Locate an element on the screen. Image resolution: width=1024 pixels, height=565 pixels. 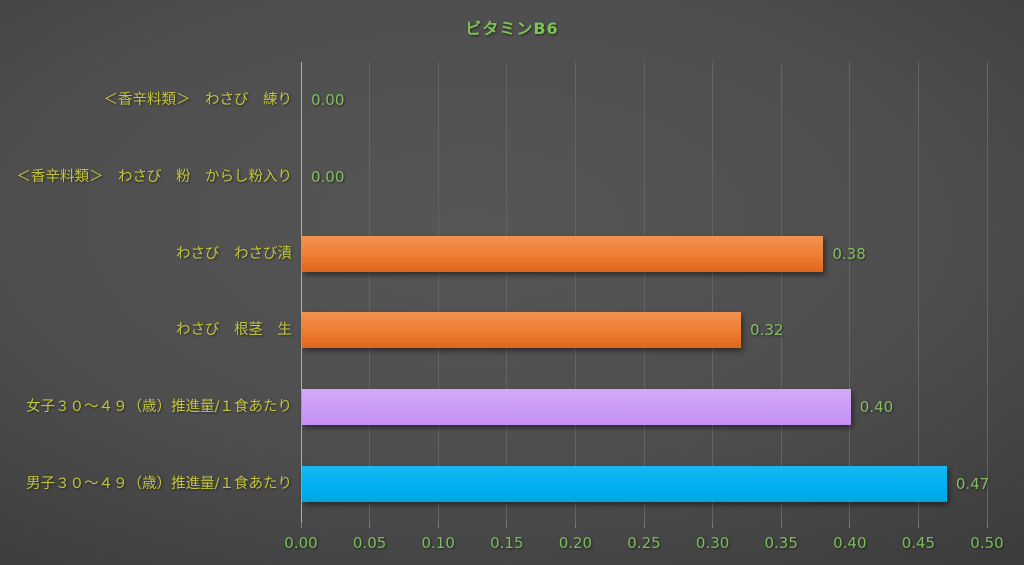
bar-blue is located at coordinates (624, 483).